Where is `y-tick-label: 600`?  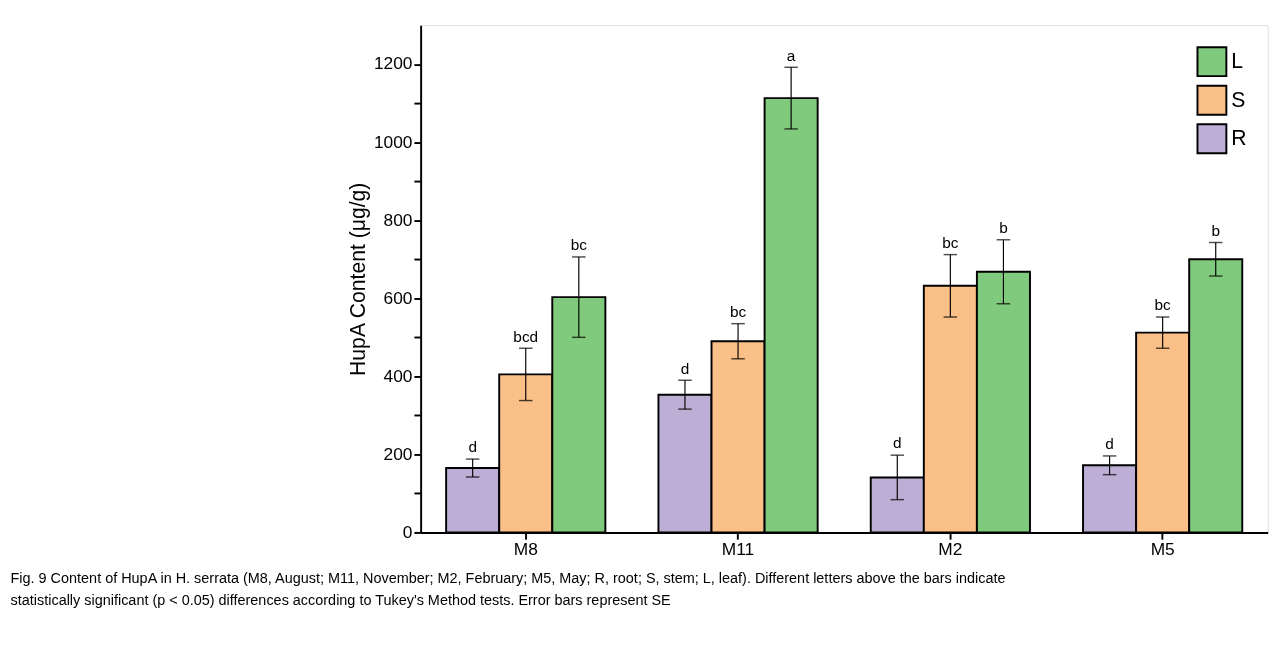
y-tick-label: 600 is located at coordinates (398, 297).